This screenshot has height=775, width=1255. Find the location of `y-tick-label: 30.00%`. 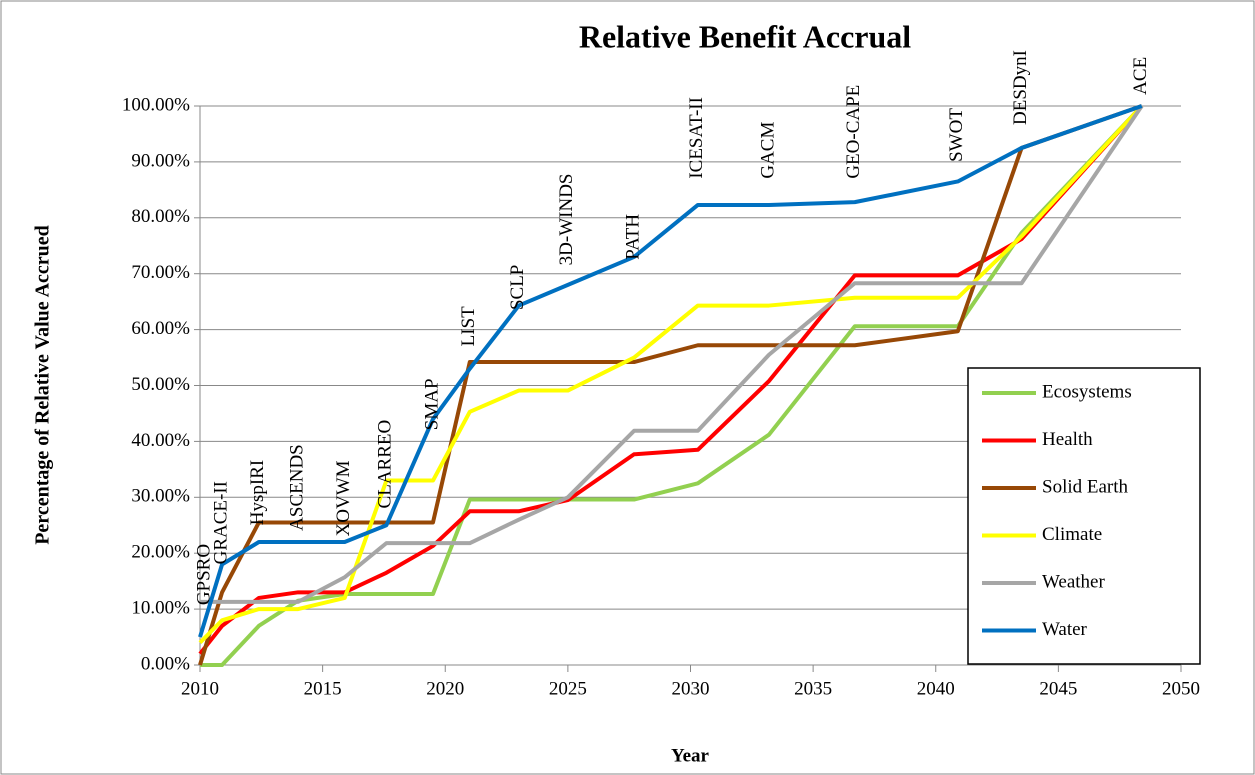

y-tick-label: 30.00% is located at coordinates (160, 496).